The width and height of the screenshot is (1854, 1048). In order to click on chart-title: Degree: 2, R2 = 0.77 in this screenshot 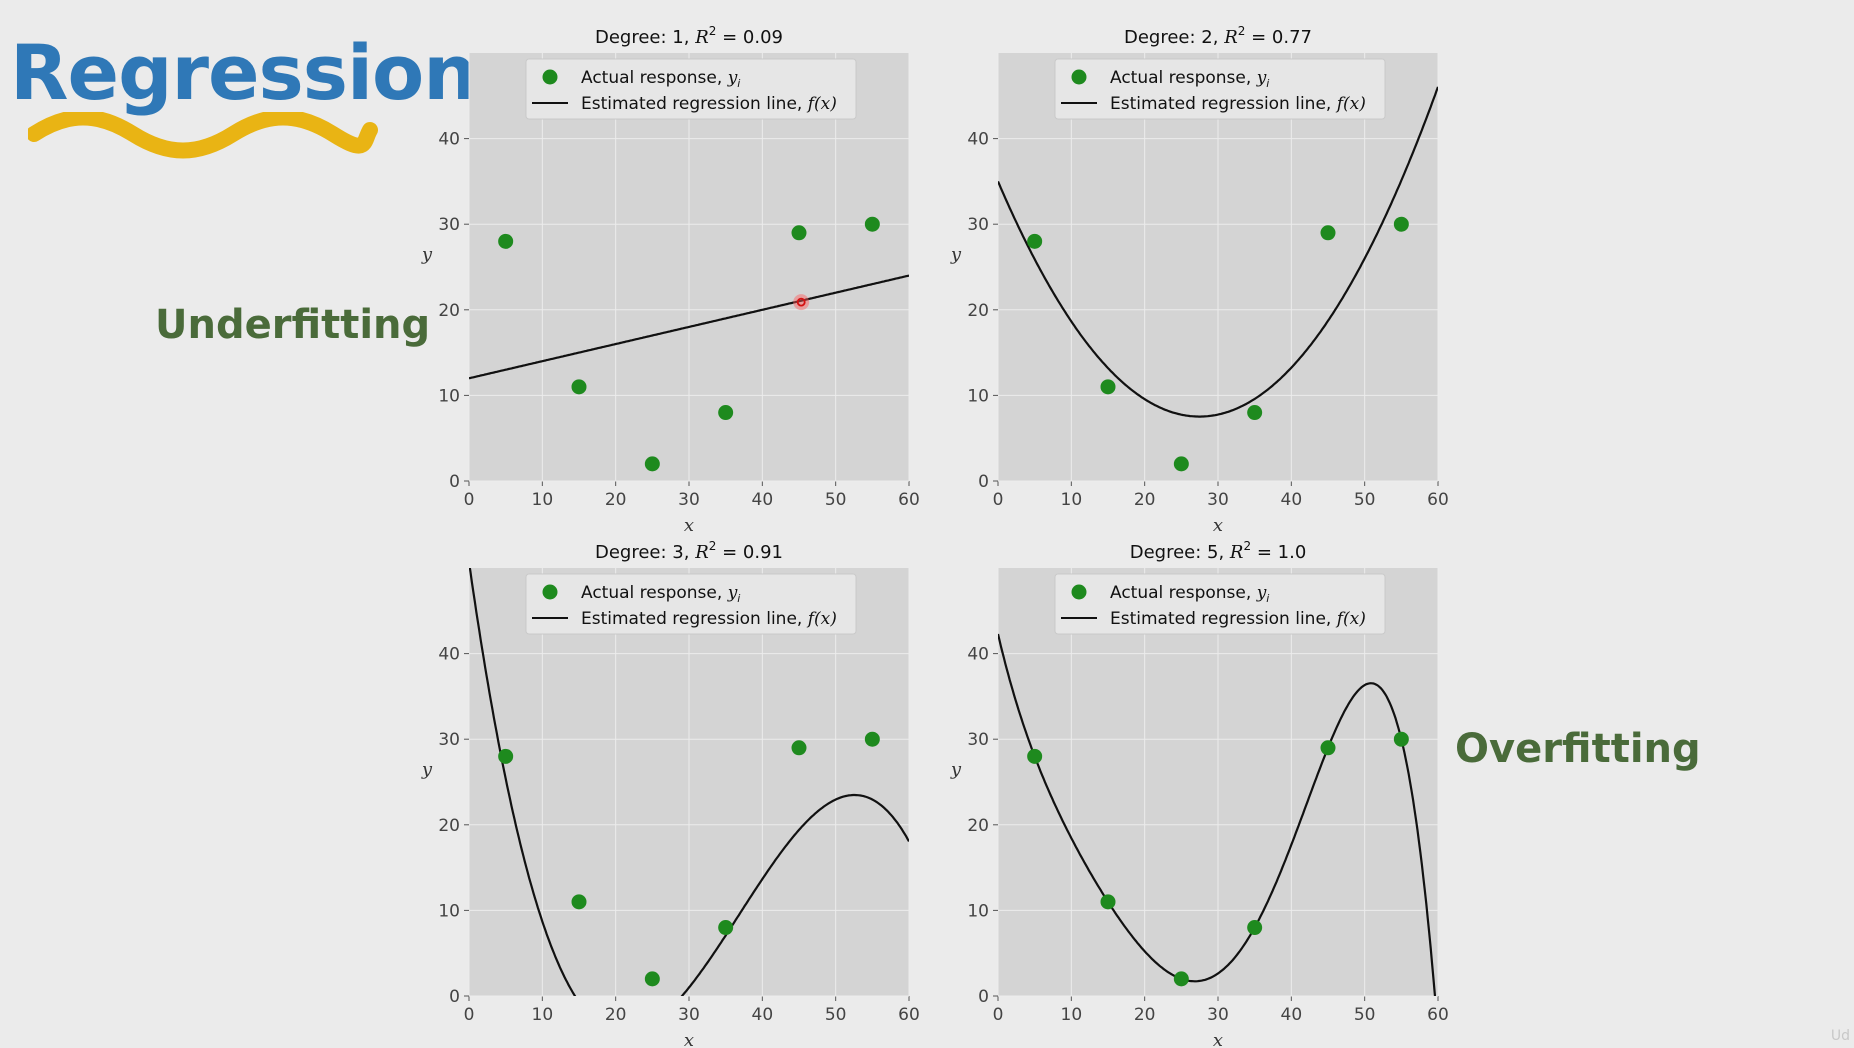, I will do `click(1218, 36)`.